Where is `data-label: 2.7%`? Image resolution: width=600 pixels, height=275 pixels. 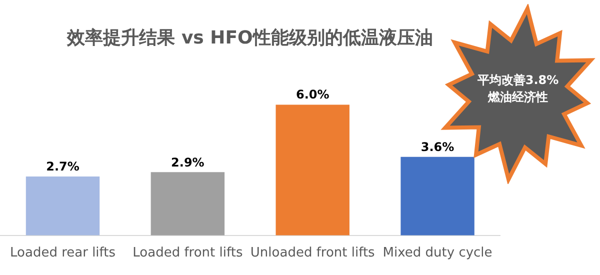
data-label: 2.7% is located at coordinates (63, 167).